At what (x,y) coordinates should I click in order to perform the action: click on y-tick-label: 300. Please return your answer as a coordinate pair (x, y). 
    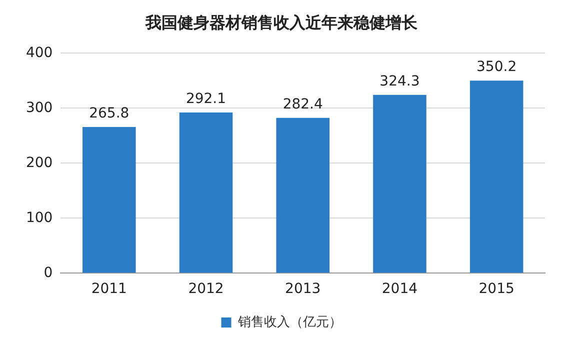
    Looking at the image, I should click on (39, 108).